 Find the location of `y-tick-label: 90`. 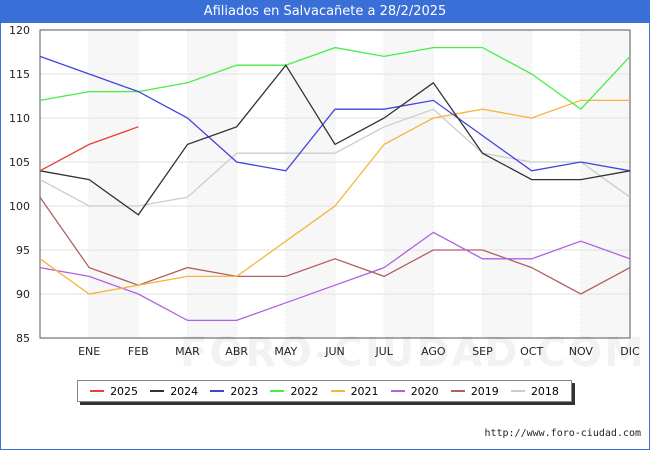

y-tick-label: 90 is located at coordinates (23, 294).